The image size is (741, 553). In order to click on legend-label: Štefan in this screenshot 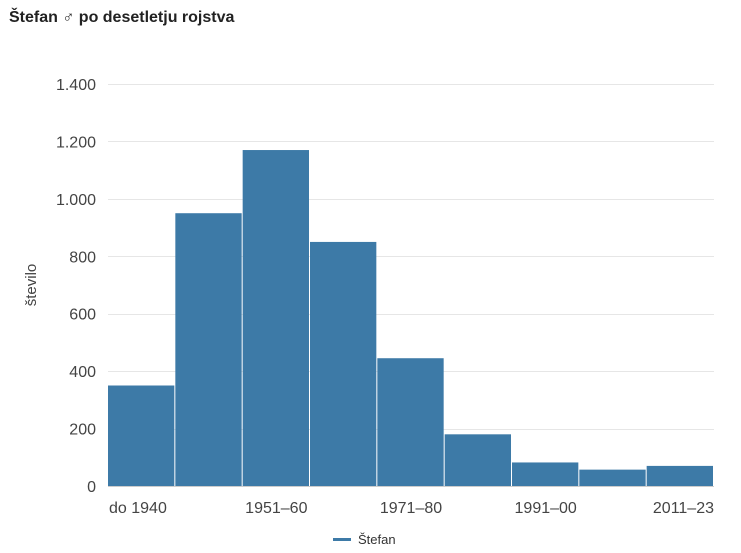, I will do `click(377, 539)`.